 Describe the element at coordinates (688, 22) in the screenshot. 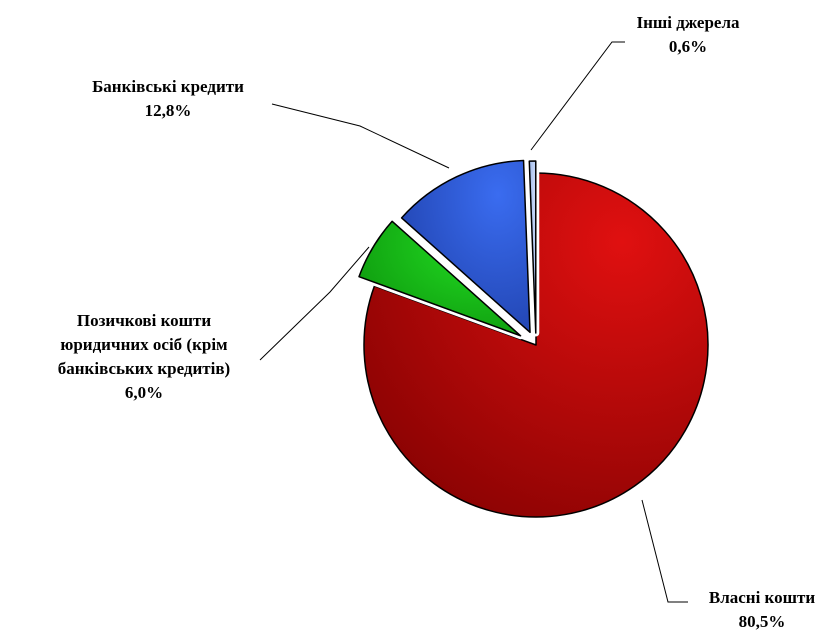

I see `slice-name: Інші джерела` at that location.